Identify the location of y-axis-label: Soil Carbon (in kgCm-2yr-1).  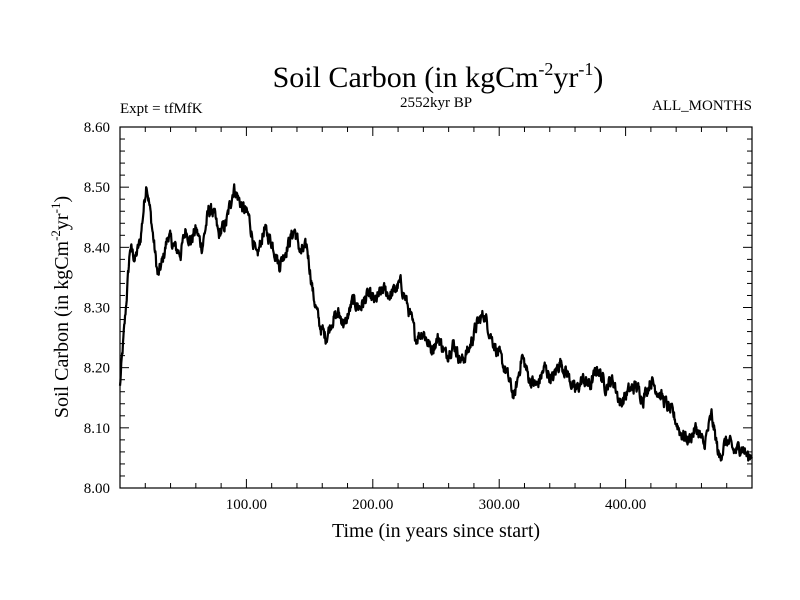
(60, 307).